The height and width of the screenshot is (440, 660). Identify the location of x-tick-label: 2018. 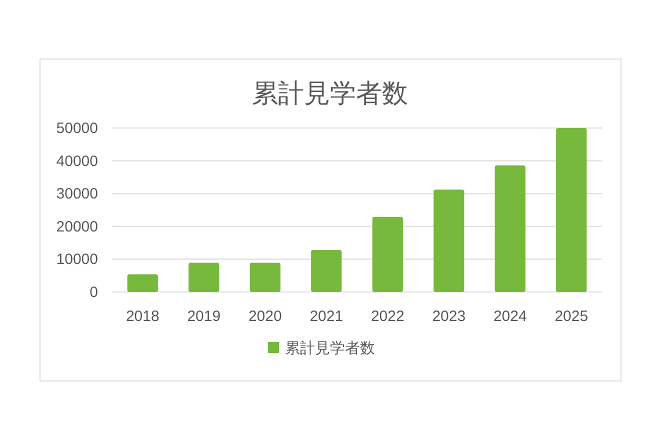
(143, 316).